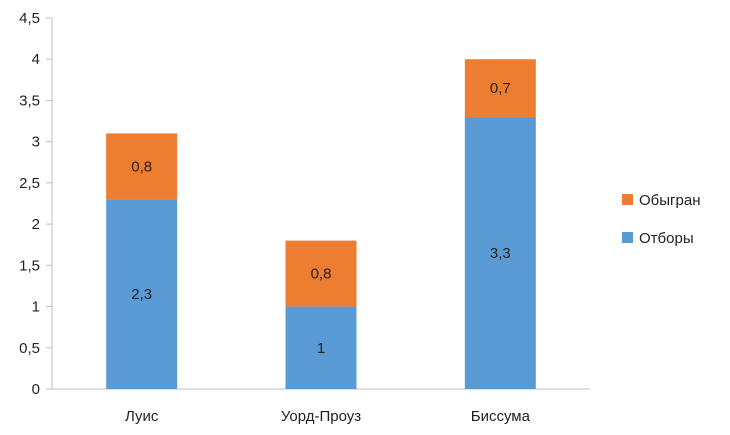  I want to click on y-tick-label: 2,5, so click(29, 183).